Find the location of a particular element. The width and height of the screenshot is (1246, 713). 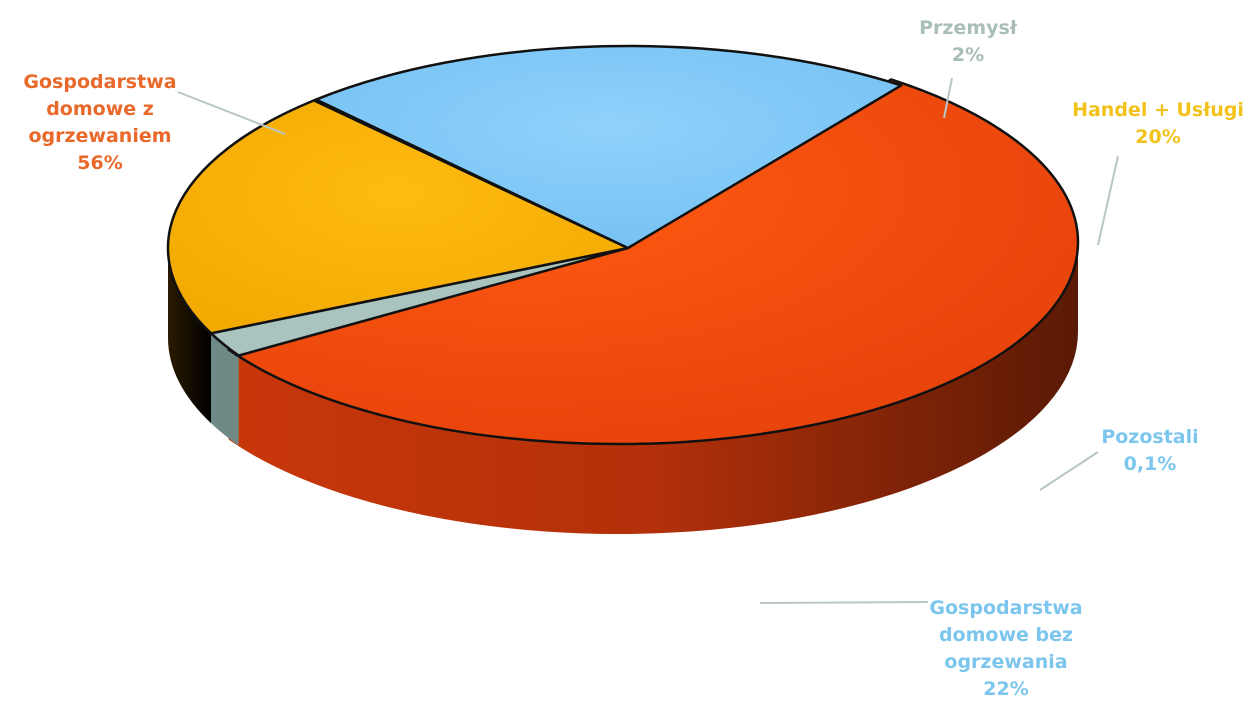

slice-name-label-0: ogrzewaniem is located at coordinates (99, 136).